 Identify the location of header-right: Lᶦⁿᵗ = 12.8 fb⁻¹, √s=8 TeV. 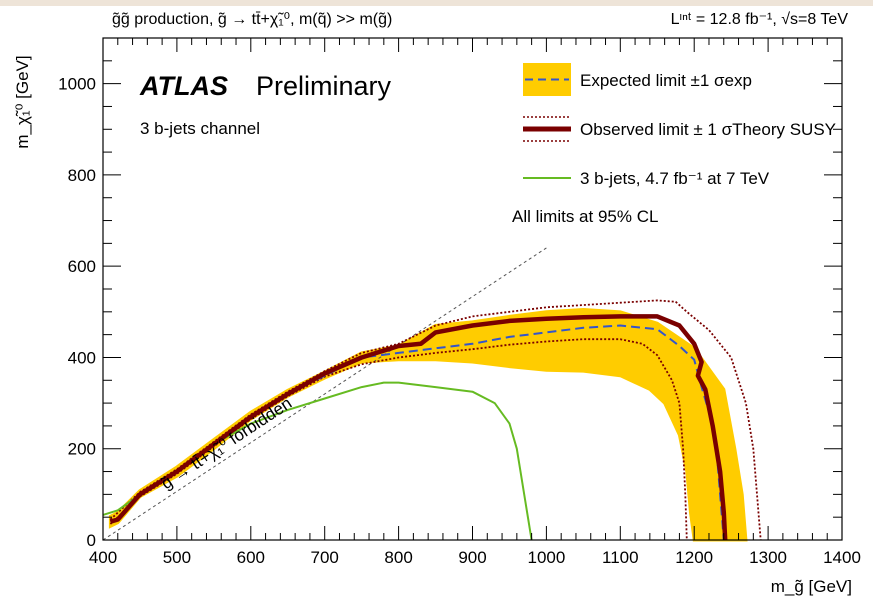
(760, 19).